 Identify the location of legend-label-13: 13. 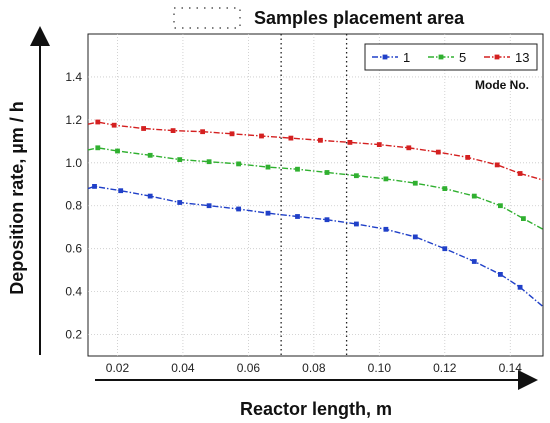
(522, 57).